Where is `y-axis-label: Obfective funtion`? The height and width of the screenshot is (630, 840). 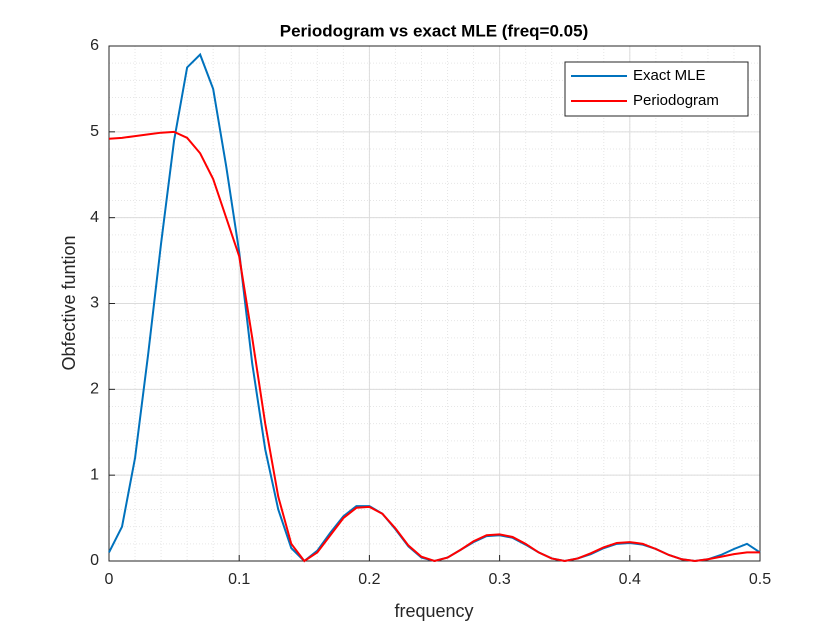
y-axis-label: Obfective funtion is located at coordinates (69, 302).